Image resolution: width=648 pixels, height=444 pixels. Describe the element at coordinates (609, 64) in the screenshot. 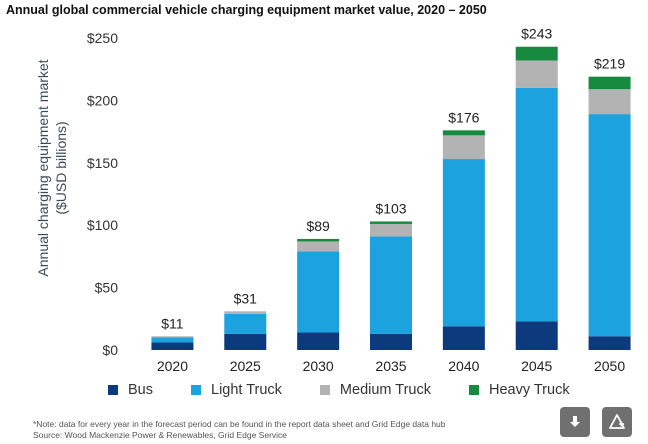

I see `total-label: $219` at that location.